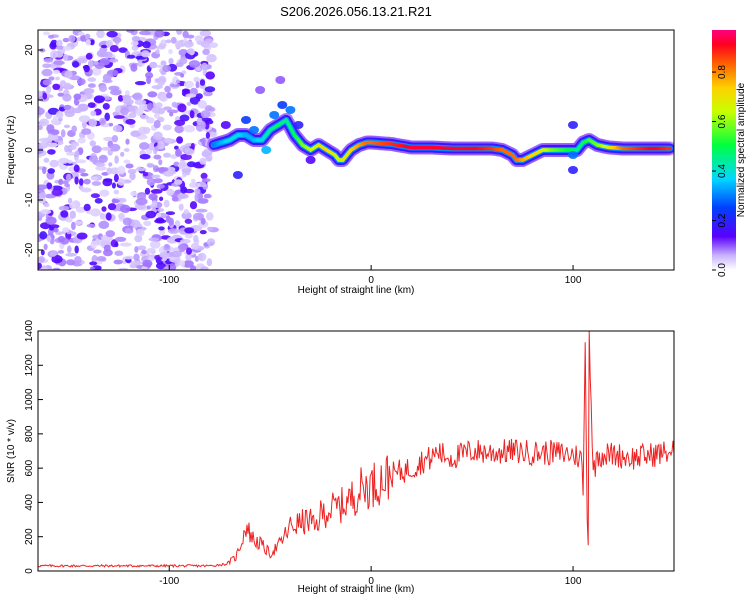 The width and height of the screenshot is (750, 605). What do you see at coordinates (29, 571) in the screenshot?
I see `bottom-y-tick-label: 0` at bounding box center [29, 571].